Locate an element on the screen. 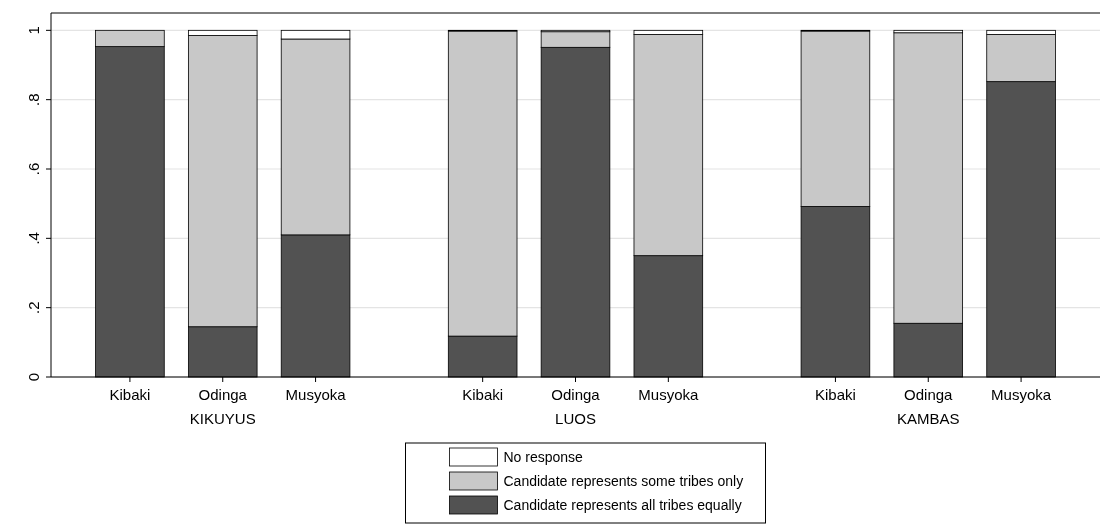  text: KIKUYUS is located at coordinates (222, 418).